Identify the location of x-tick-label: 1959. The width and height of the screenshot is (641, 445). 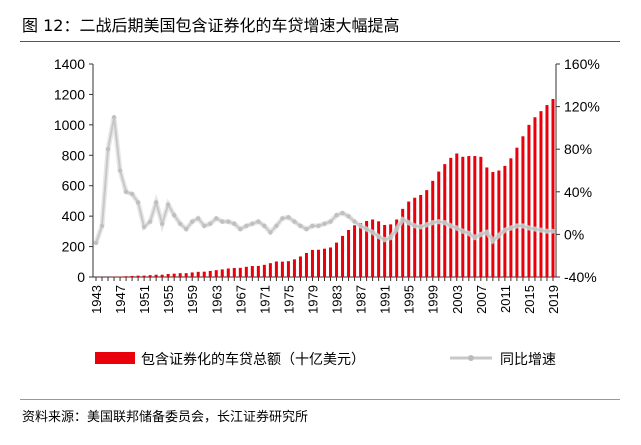
(192, 299).